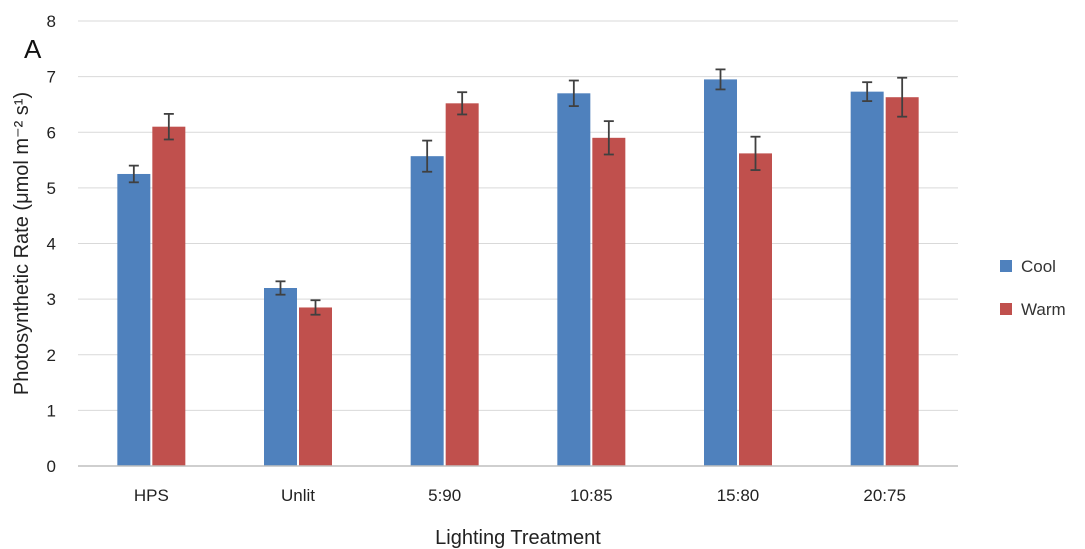 The image size is (1085, 549). I want to click on panel-label: A, so click(33, 49).